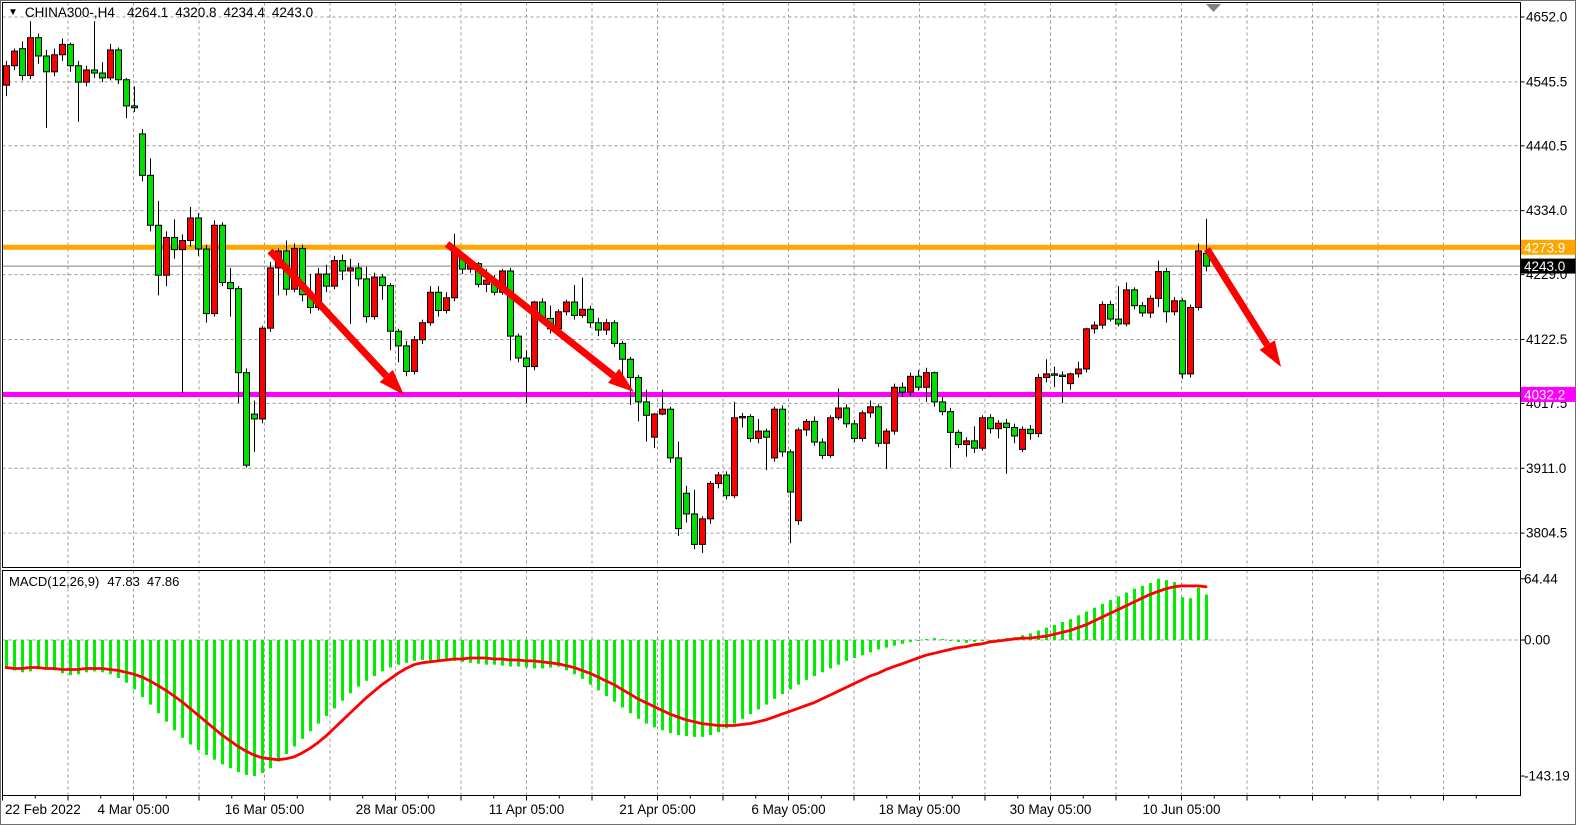 The height and width of the screenshot is (825, 1576). I want to click on macd-indicator-label: MACD(12,26,9), so click(54, 581).